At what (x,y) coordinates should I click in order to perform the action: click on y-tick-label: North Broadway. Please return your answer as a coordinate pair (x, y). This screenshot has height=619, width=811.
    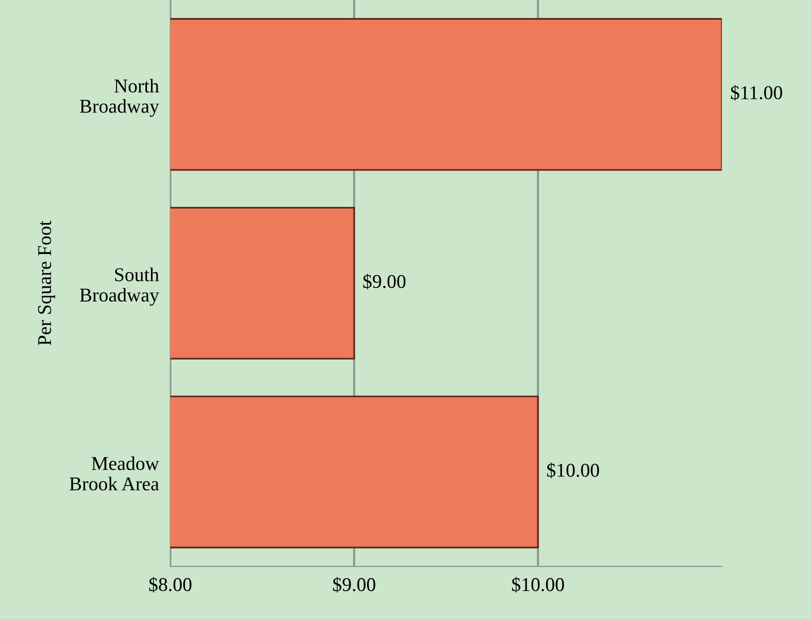
    Looking at the image, I should click on (120, 97).